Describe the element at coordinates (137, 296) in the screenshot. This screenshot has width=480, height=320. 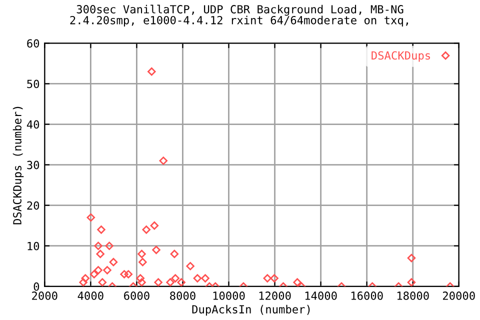
I see `x-tick-label: 6000` at that location.